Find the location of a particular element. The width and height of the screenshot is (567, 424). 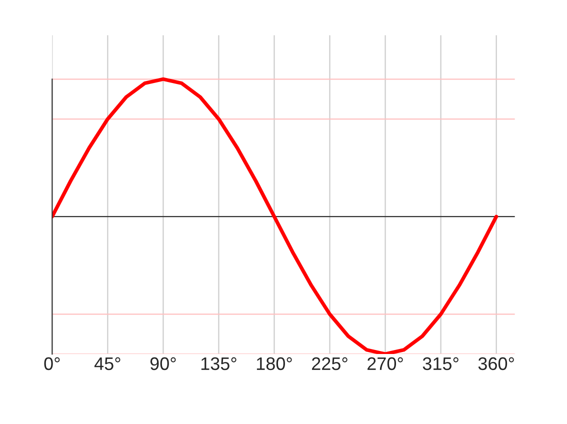

x-tick-label: 0° is located at coordinates (52, 363).